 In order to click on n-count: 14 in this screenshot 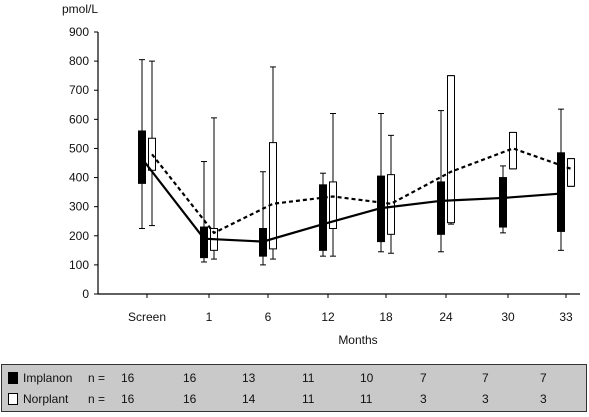, I will do `click(249, 399)`.